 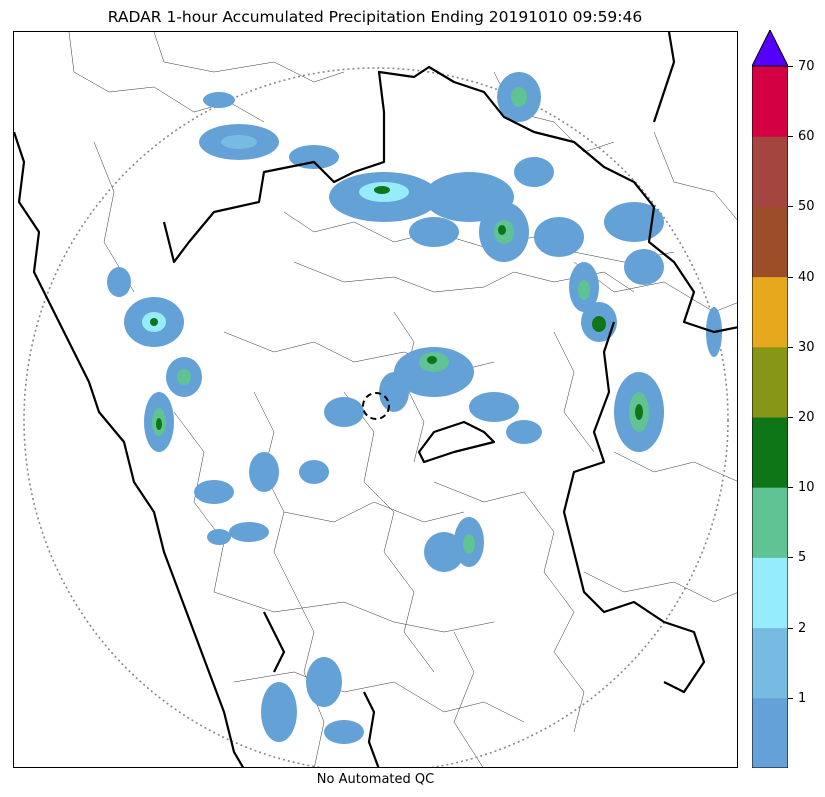 I want to click on colorbar-extend-arrow, so click(x=770, y=48).